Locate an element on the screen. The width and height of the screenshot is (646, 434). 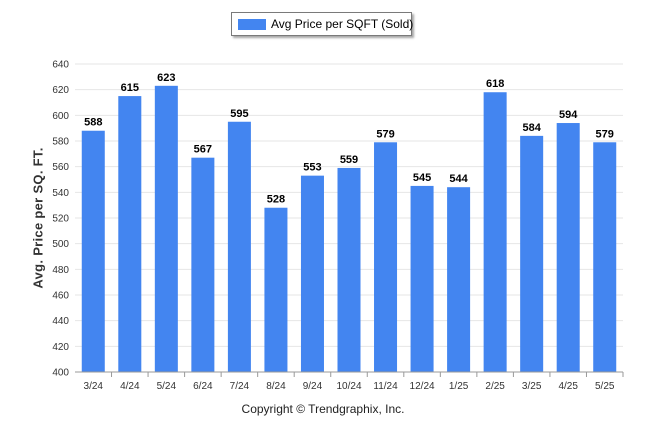
x-tick-label: 4/25 is located at coordinates (568, 386).